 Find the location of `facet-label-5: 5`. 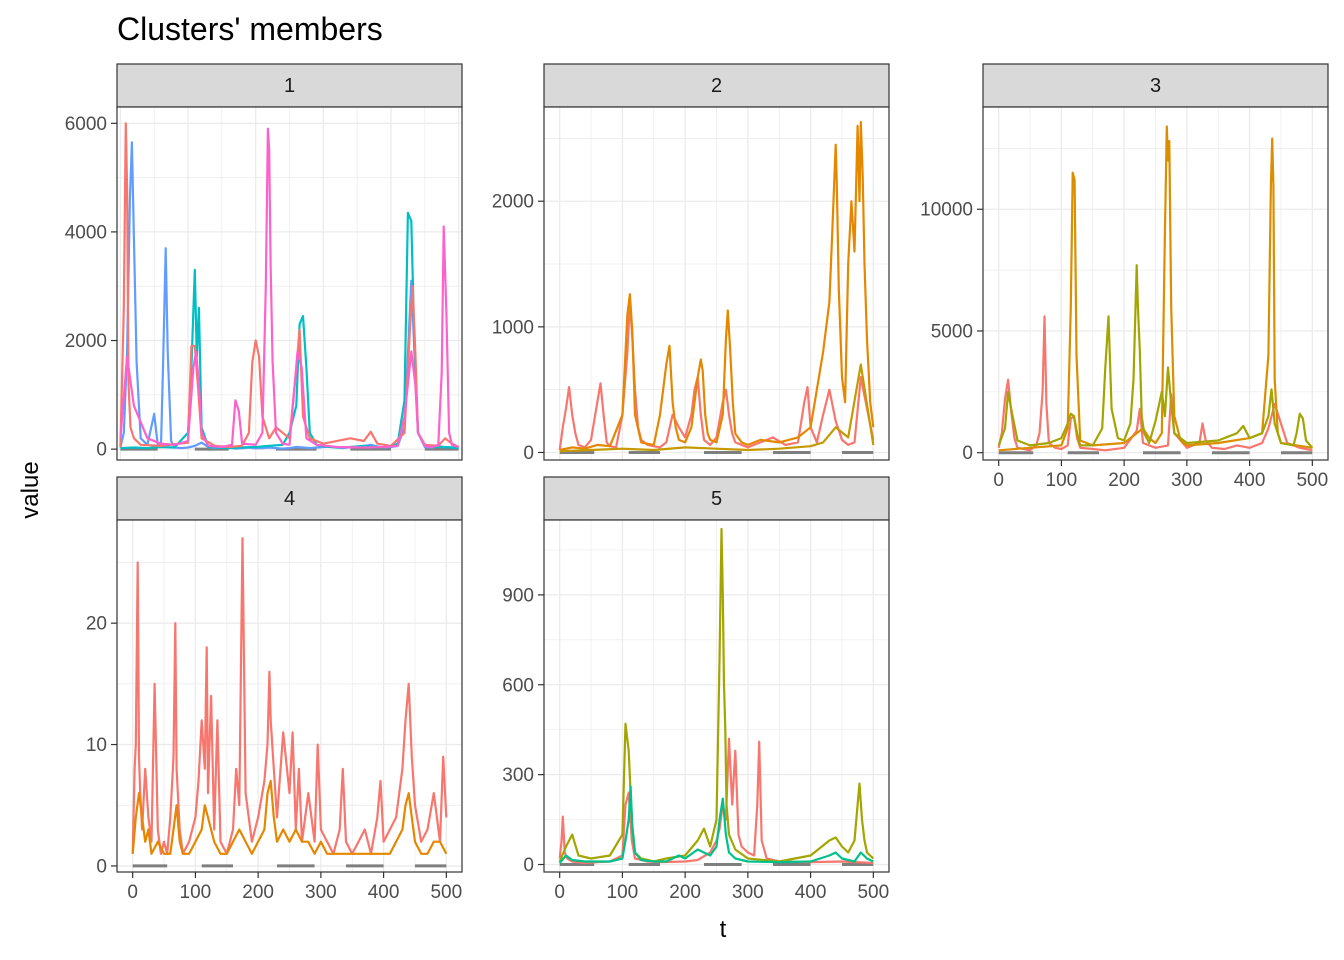

facet-label-5: 5 is located at coordinates (716, 499).